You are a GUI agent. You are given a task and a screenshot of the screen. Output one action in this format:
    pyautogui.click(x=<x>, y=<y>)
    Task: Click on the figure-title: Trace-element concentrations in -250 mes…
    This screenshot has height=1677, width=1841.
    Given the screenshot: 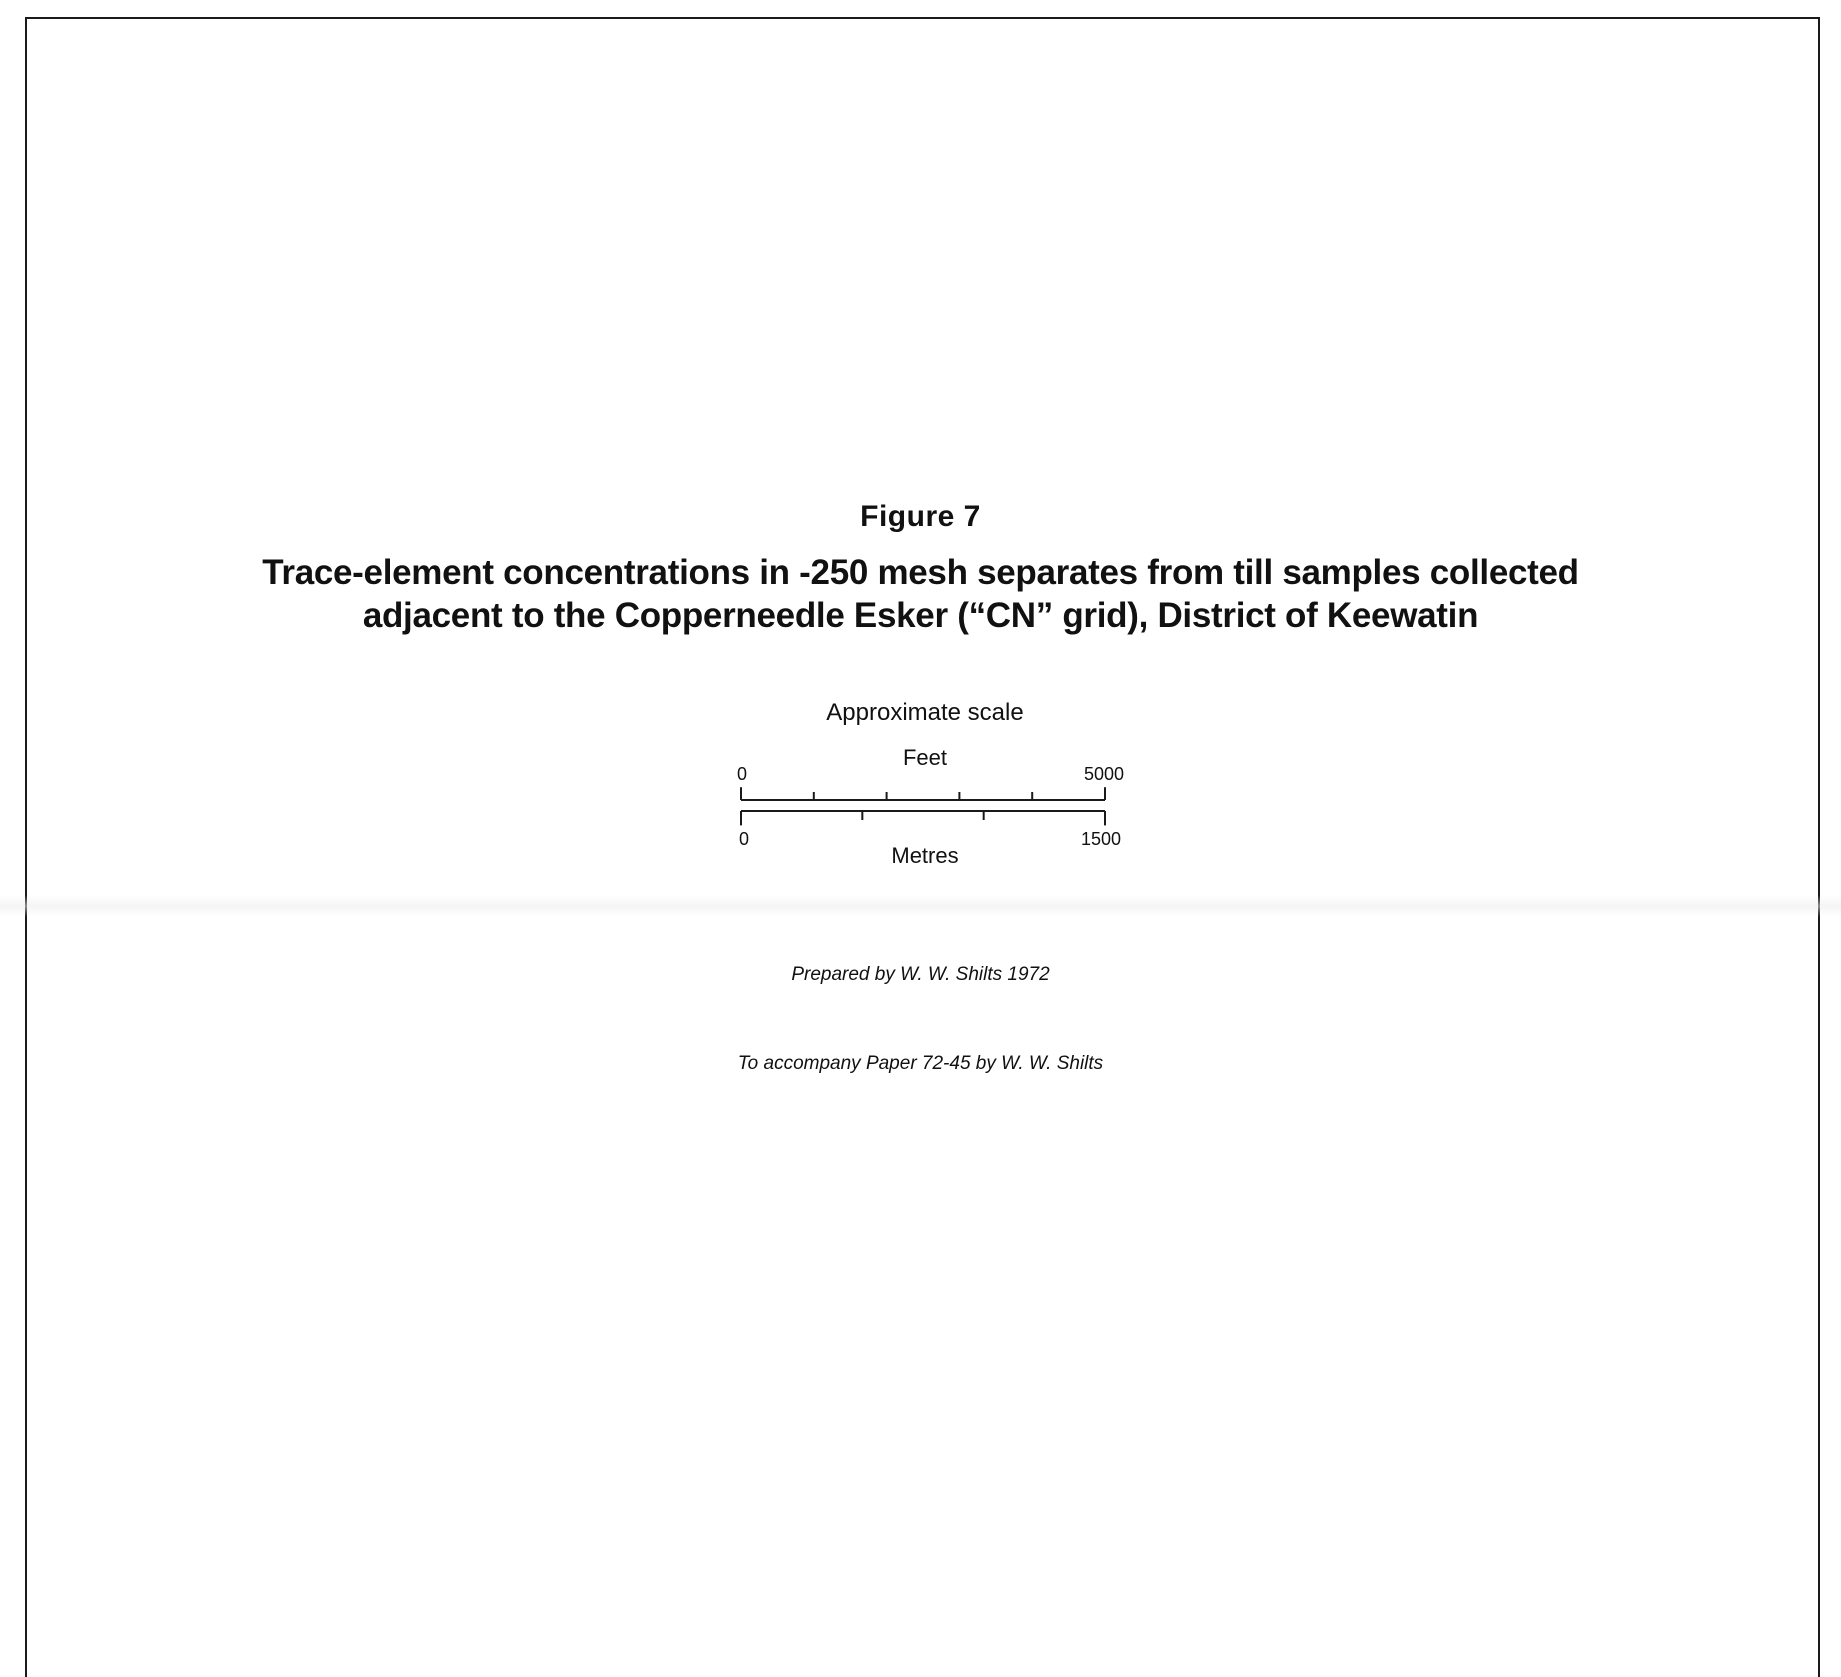 What is the action you would take?
    pyautogui.click(x=920, y=594)
    